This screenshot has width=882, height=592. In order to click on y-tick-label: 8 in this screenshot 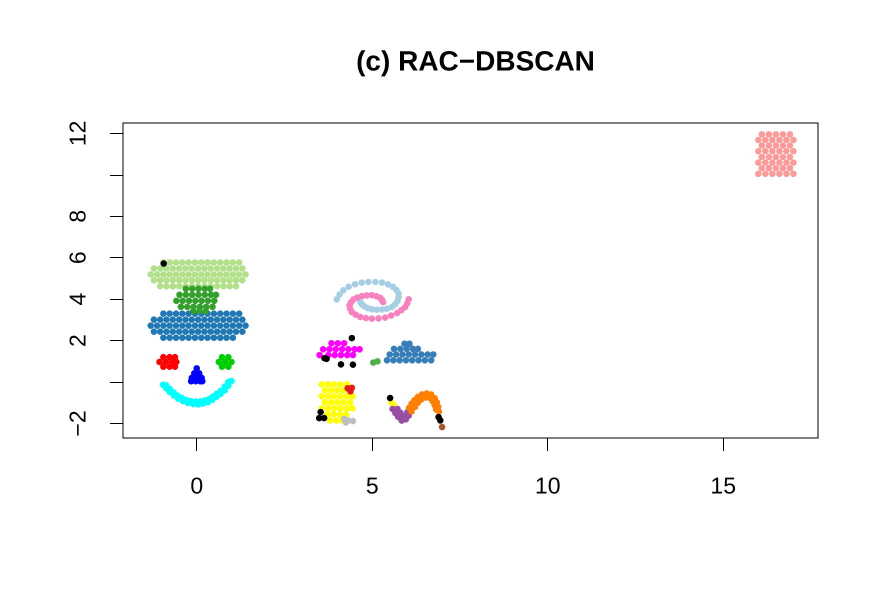, I will do `click(77, 216)`.